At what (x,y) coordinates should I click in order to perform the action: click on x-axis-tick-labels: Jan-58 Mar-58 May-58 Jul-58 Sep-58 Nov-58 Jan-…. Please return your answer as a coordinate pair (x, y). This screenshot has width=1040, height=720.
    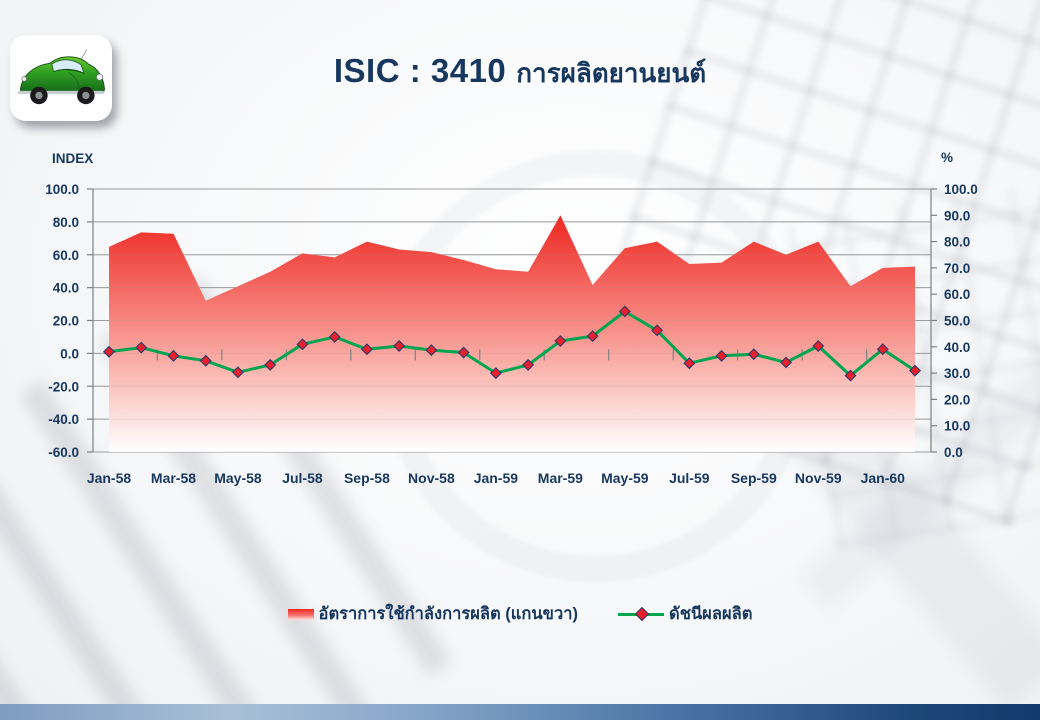
    Looking at the image, I should click on (496, 478).